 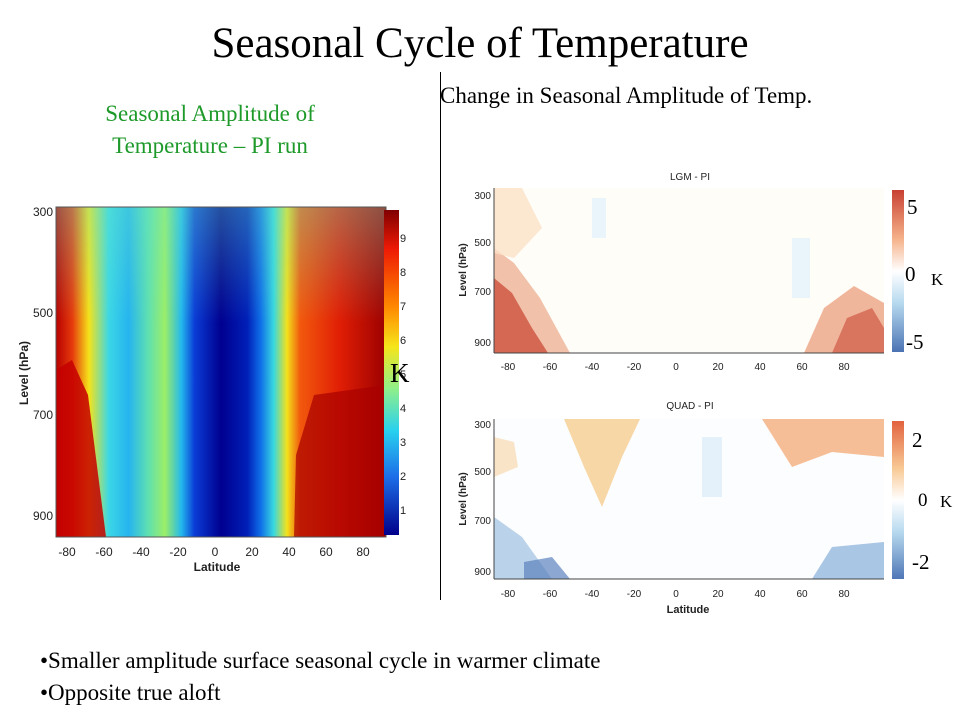 What do you see at coordinates (521, 315) in the screenshot?
I see `lgm-sh-hot-patch` at bounding box center [521, 315].